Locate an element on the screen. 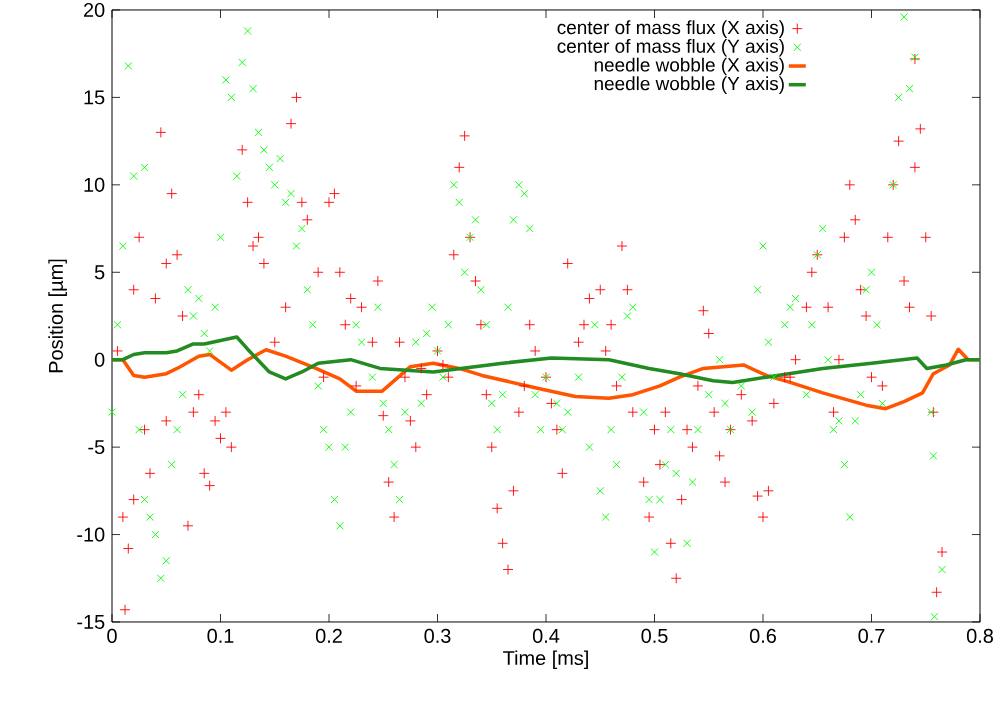 Image resolution: width=1006 pixels, height=702 pixels. y-tick-label: 0 is located at coordinates (99, 359).